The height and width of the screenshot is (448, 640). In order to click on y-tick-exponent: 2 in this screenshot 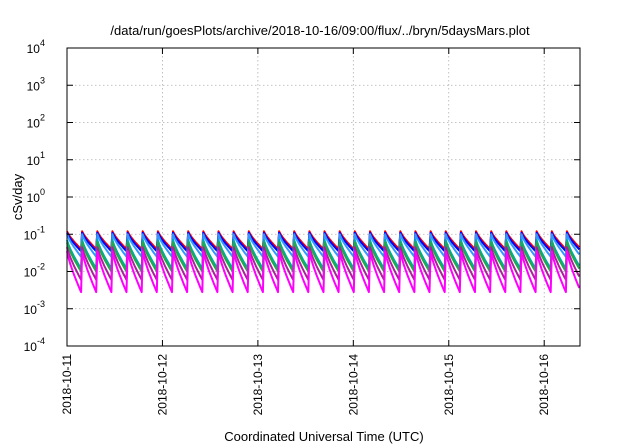, I will do `click(42, 118)`.